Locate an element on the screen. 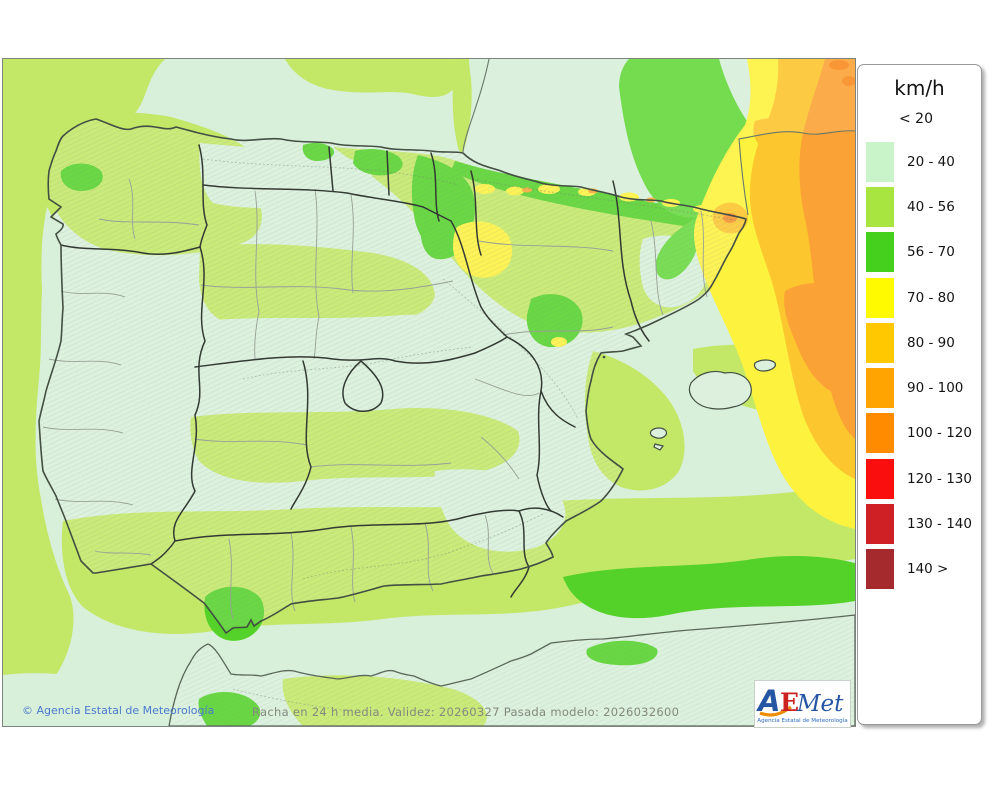 This screenshot has height=790, width=1000. legend-row: 80 - 90 is located at coordinates (922, 342).